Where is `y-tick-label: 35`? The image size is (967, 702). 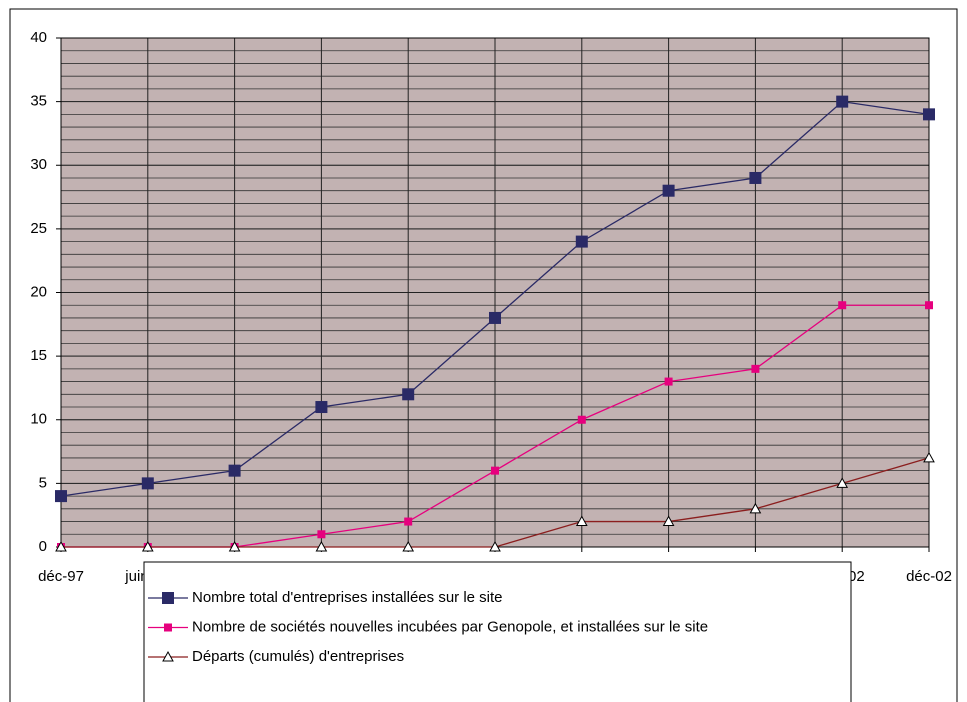
y-tick-label: 35 is located at coordinates (38, 101).